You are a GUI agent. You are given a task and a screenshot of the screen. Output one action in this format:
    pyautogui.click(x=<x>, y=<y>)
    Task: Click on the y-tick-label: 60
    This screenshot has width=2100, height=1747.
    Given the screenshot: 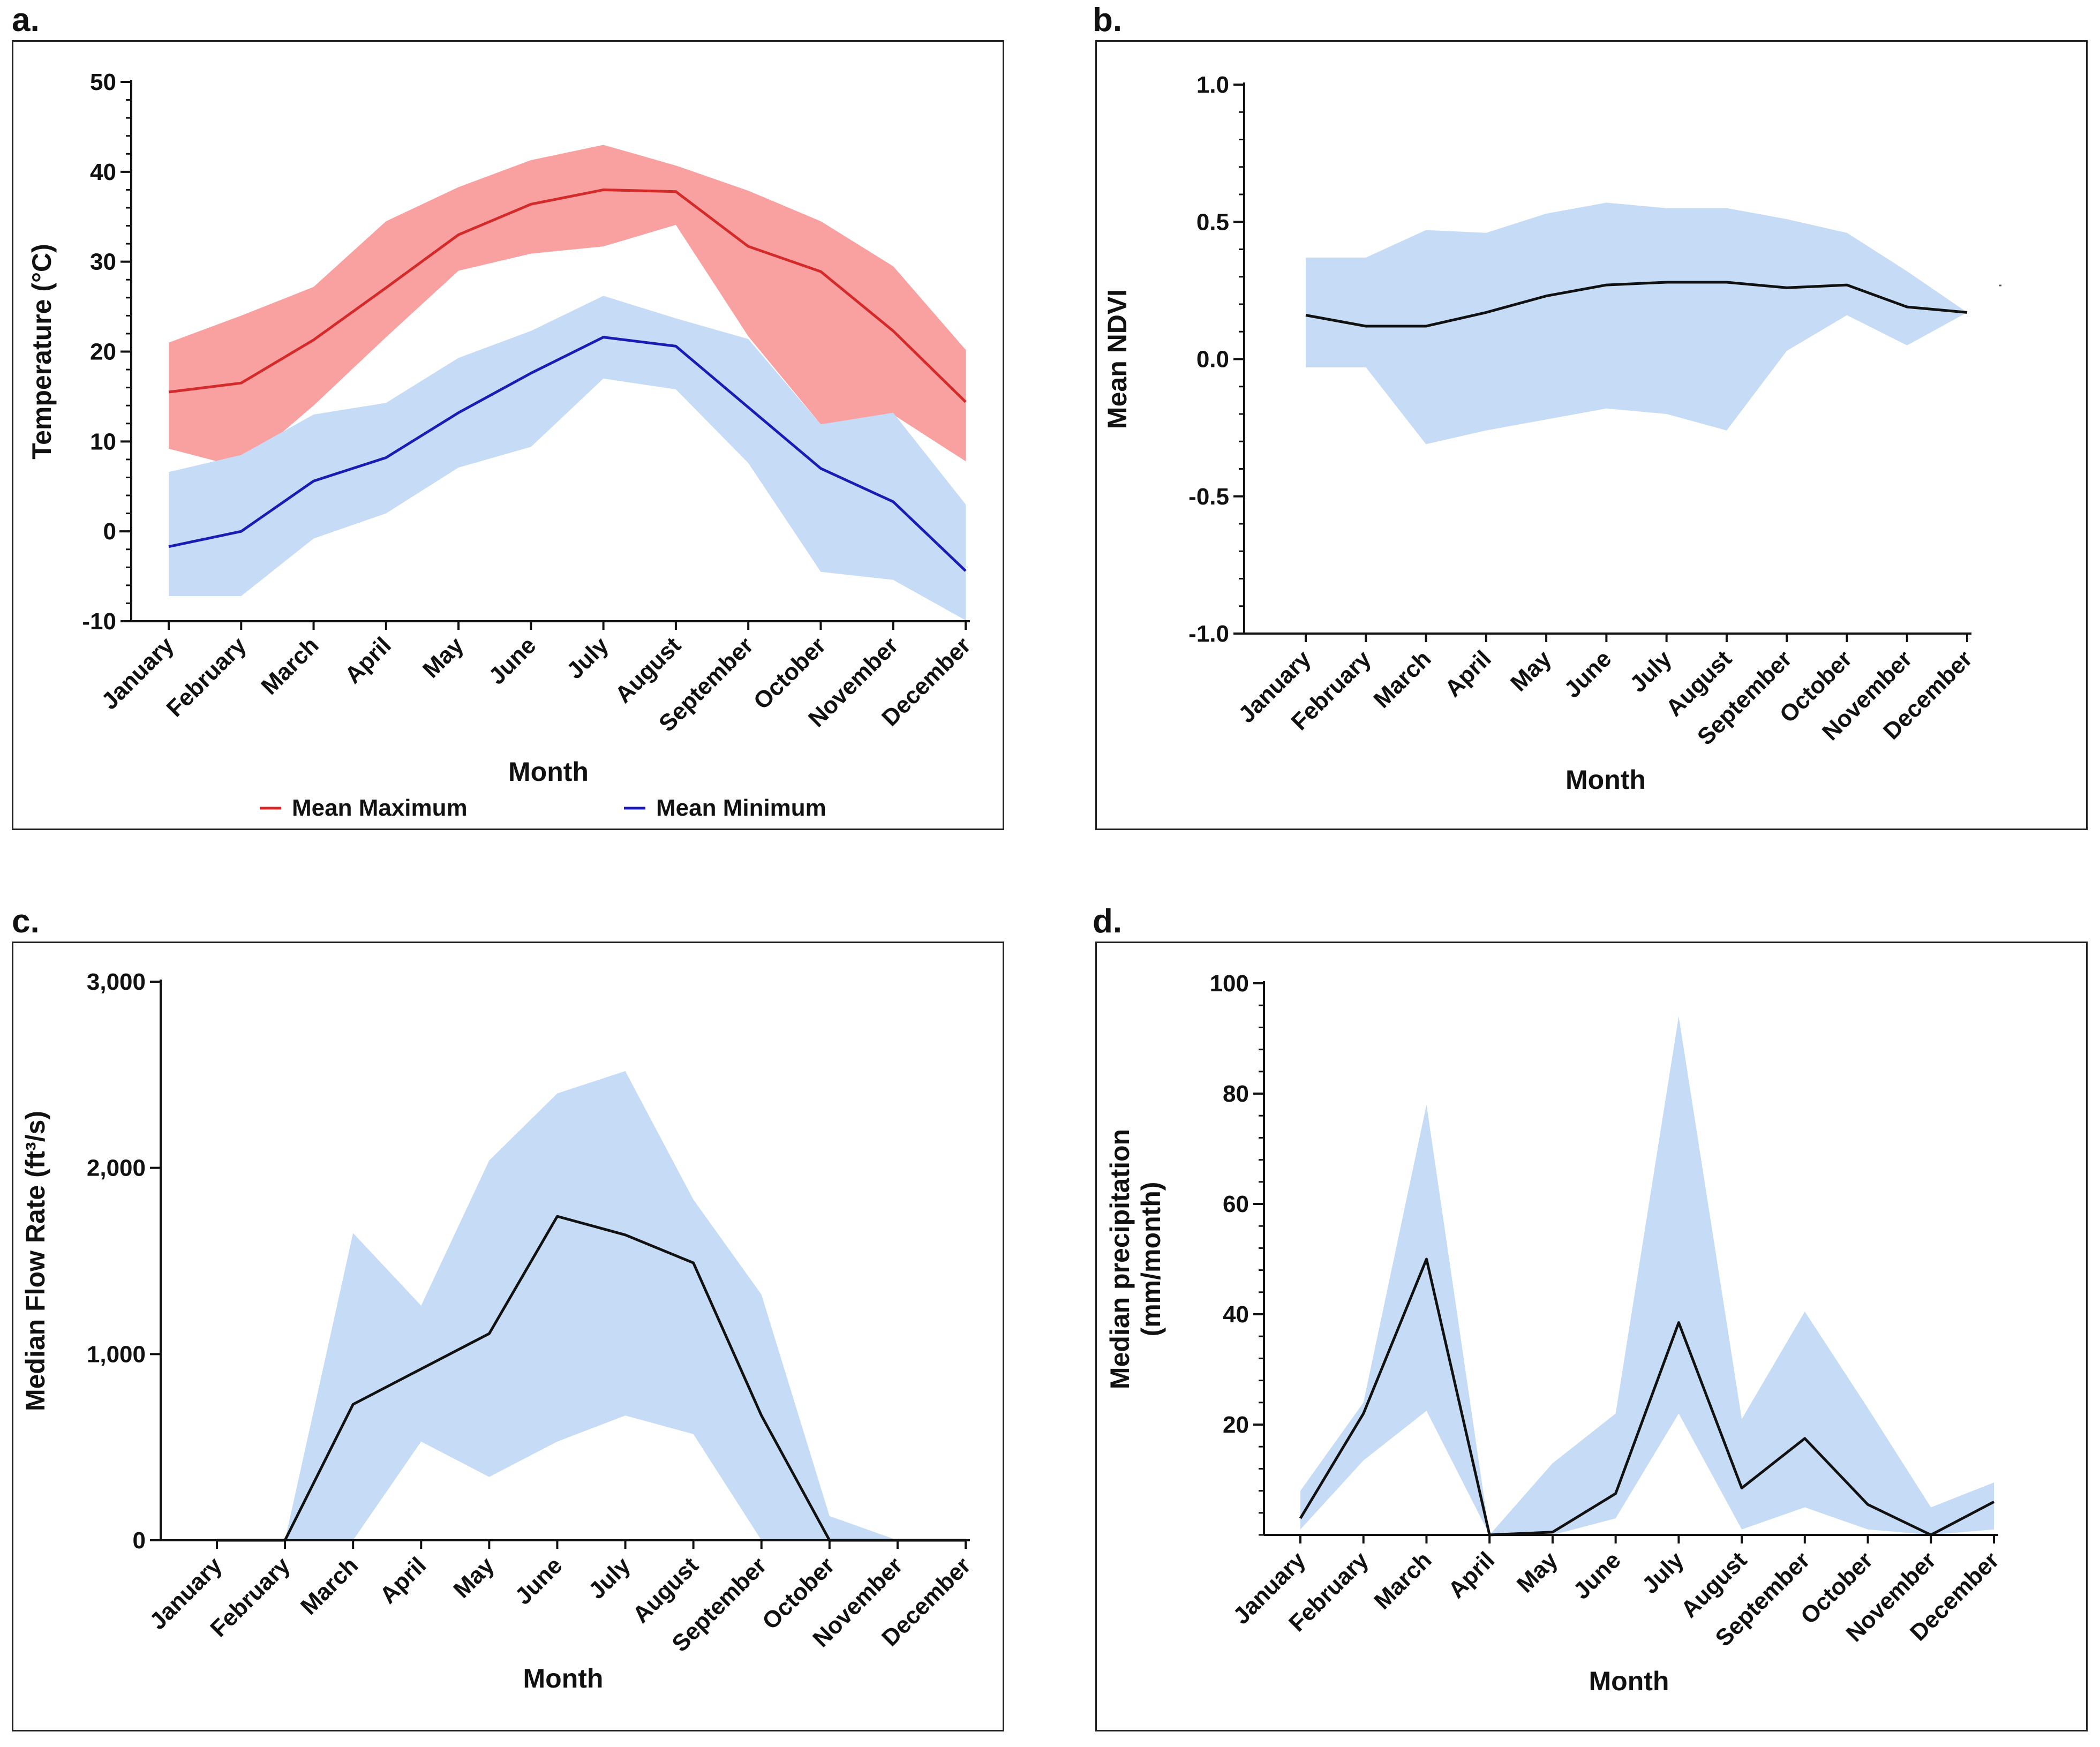 What is the action you would take?
    pyautogui.click(x=1236, y=1204)
    